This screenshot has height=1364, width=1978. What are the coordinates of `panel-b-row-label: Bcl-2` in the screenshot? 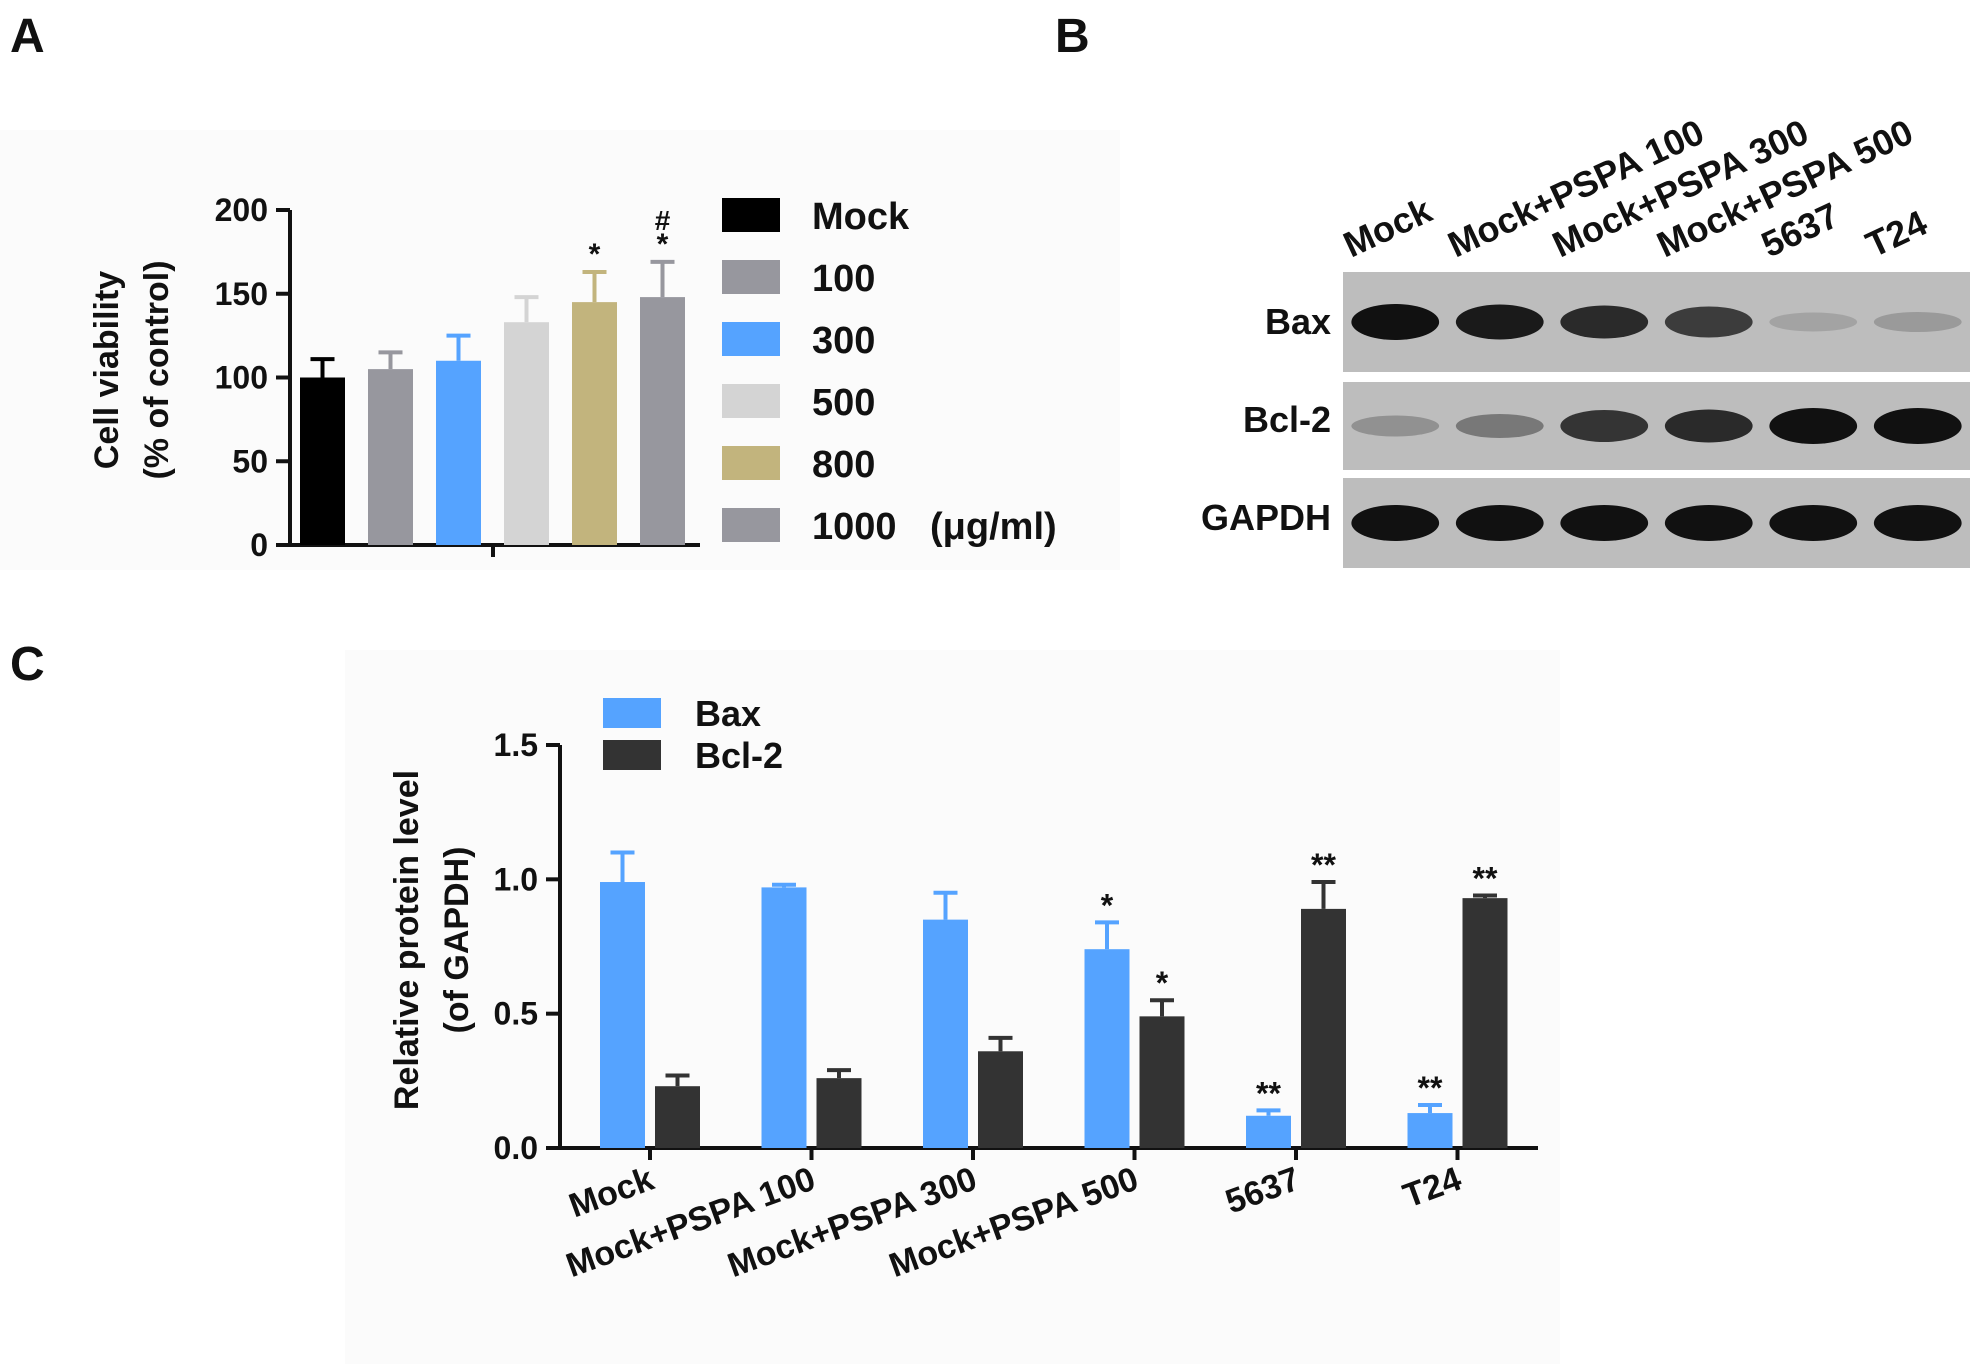 It's located at (1287, 419).